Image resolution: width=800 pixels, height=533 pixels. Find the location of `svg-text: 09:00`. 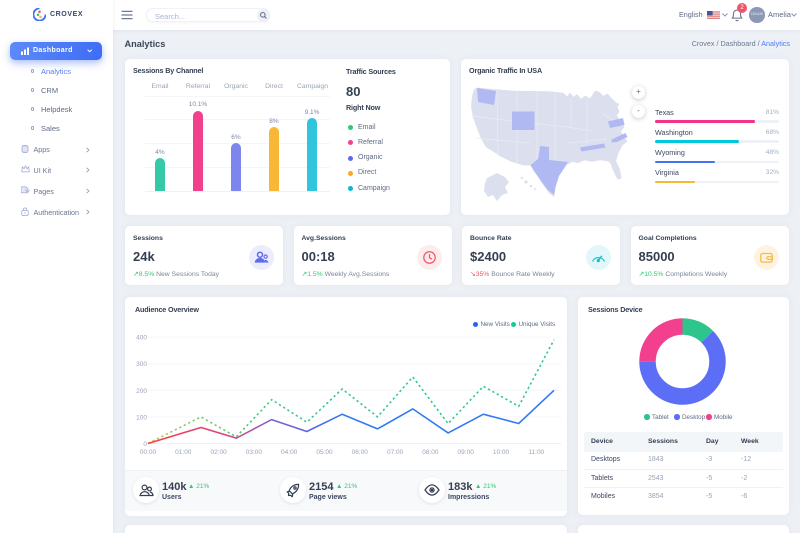

svg-text: 09:00 is located at coordinates (466, 452).